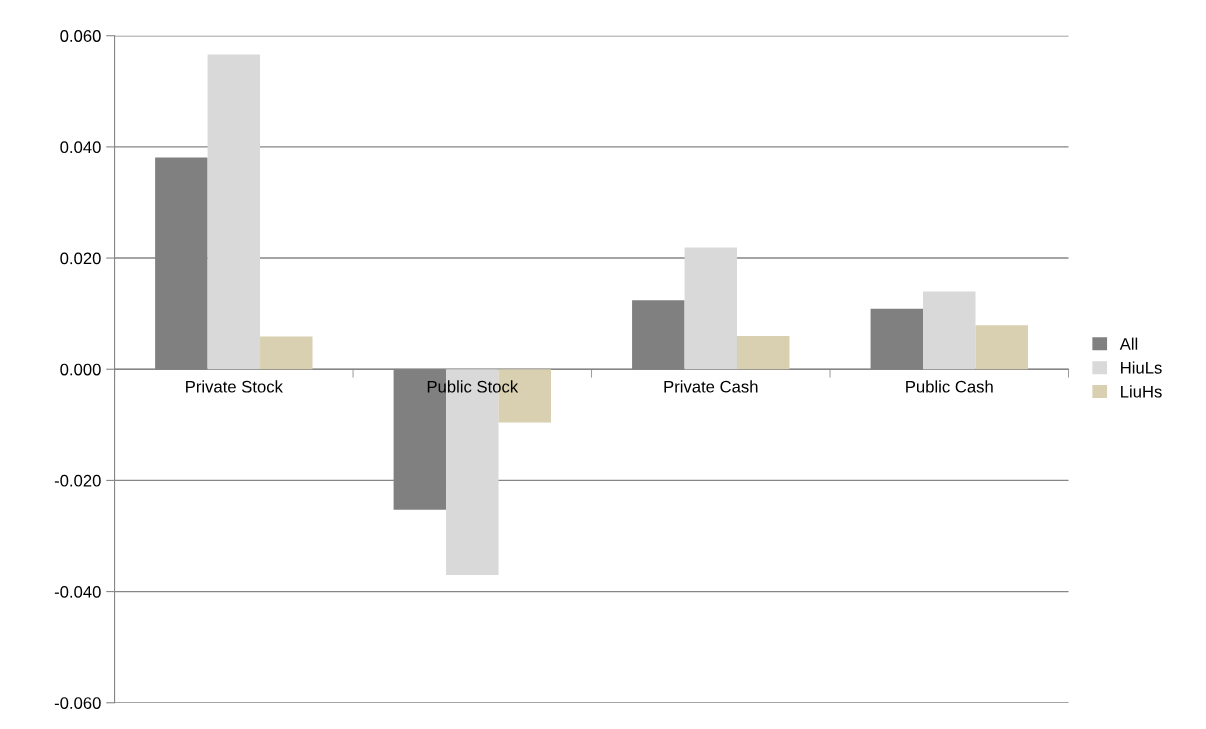 This screenshot has height=729, width=1206. What do you see at coordinates (80, 369) in the screenshot?
I see `y-tick-label: 0.000` at bounding box center [80, 369].